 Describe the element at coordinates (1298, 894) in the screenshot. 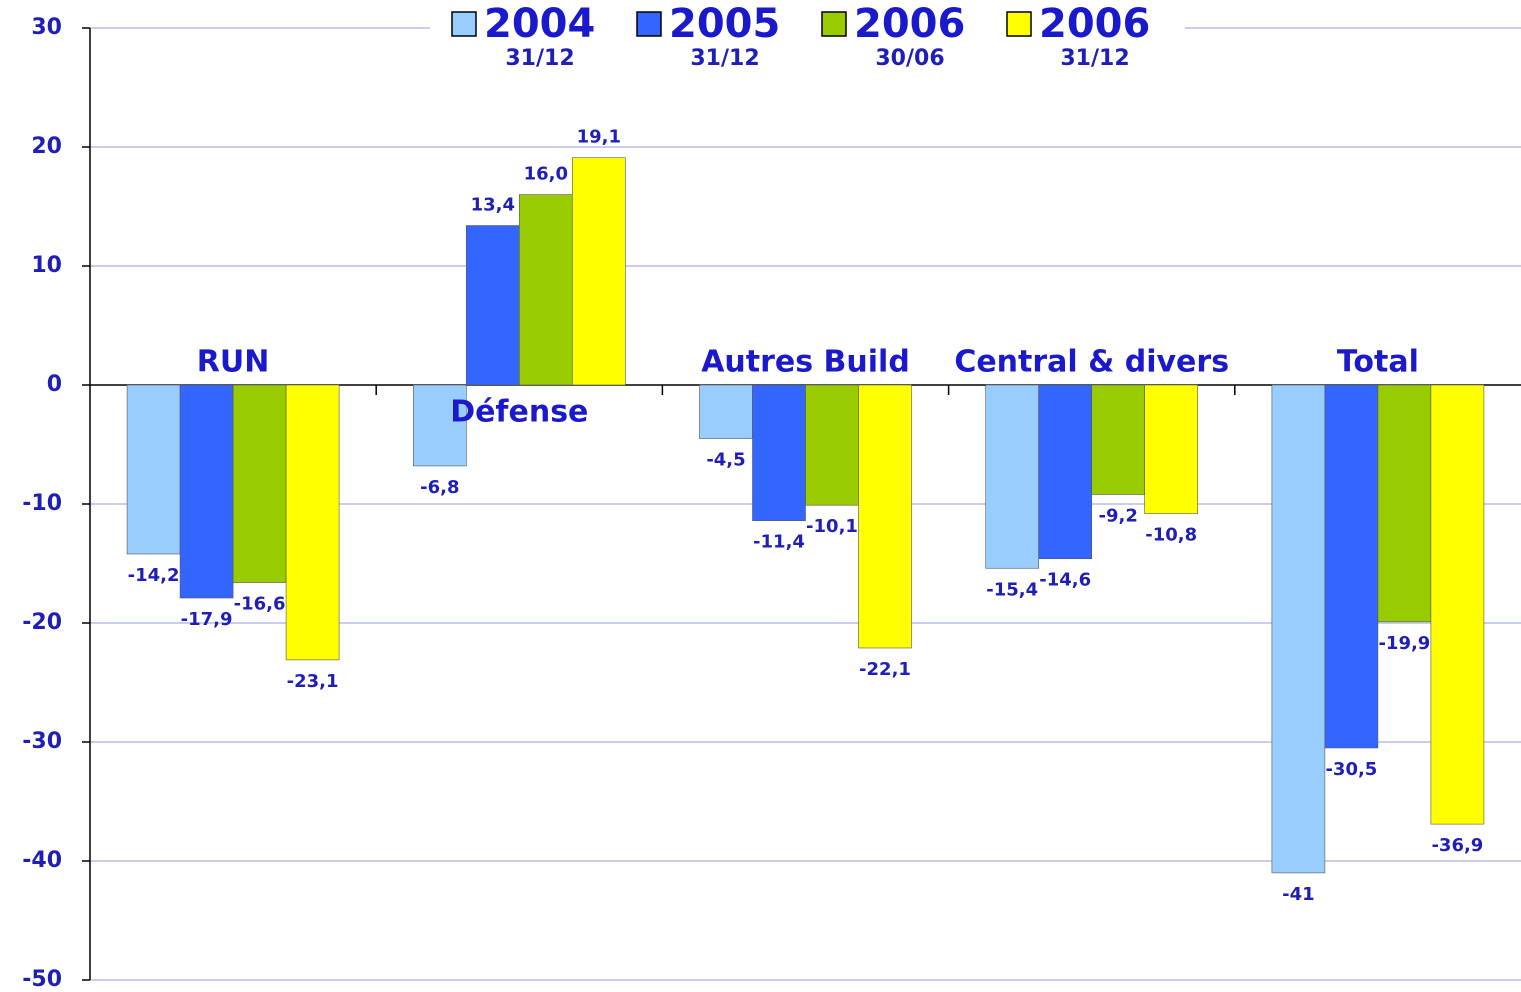

I see `value-label: -41` at that location.